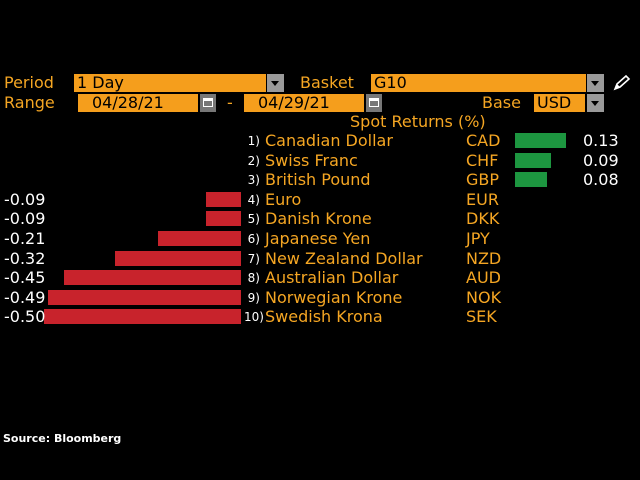 Image resolution: width=640 pixels, height=480 pixels. What do you see at coordinates (253, 278) in the screenshot?
I see `row-rank: 8)` at bounding box center [253, 278].